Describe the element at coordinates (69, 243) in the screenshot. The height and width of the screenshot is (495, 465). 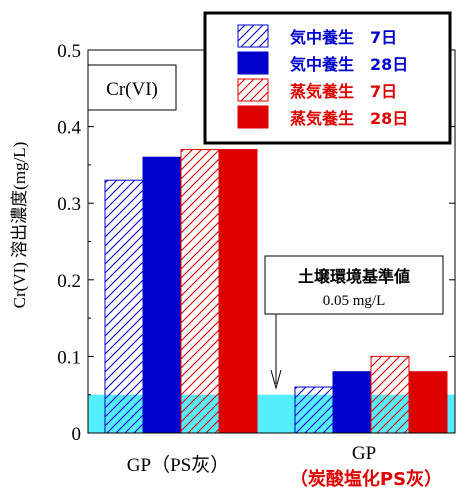
I see `y-tick-labels: 0 0.1 0.2 0.3 0.4 0.5` at that location.